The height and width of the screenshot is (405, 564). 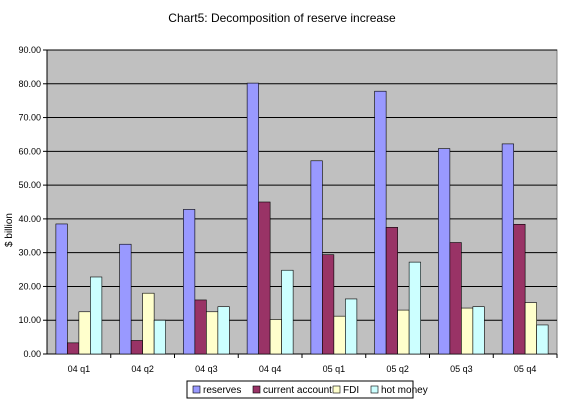 What do you see at coordinates (519, 289) in the screenshot?
I see `bar-current-account-05-q4` at bounding box center [519, 289].